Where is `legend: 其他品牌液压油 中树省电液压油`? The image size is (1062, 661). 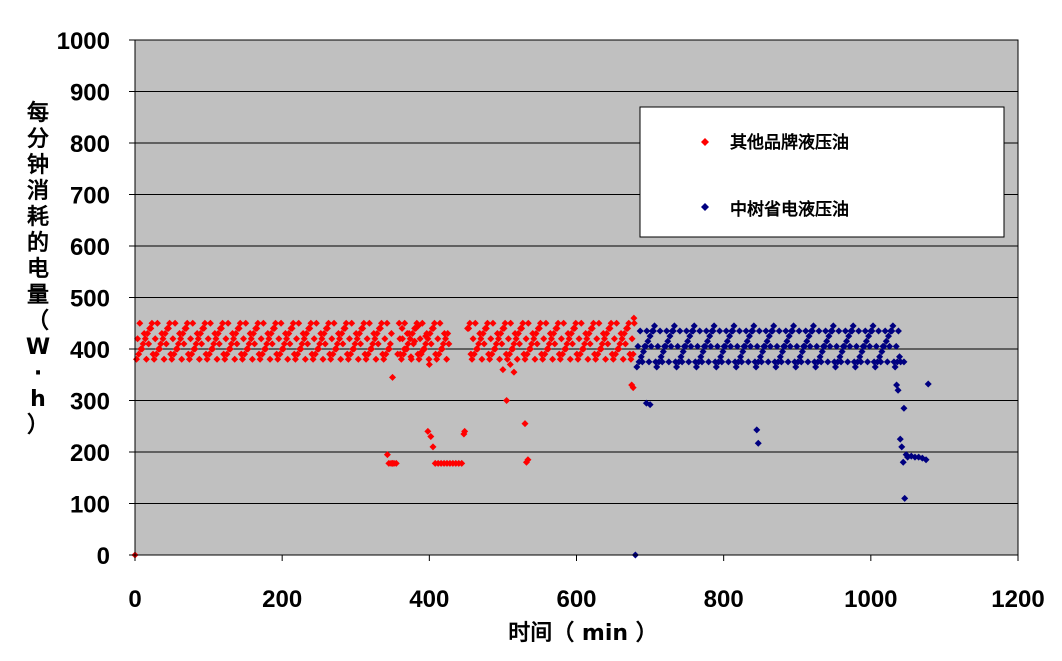
legend: 其他品牌液压油 中树省电液压油 is located at coordinates (822, 172).